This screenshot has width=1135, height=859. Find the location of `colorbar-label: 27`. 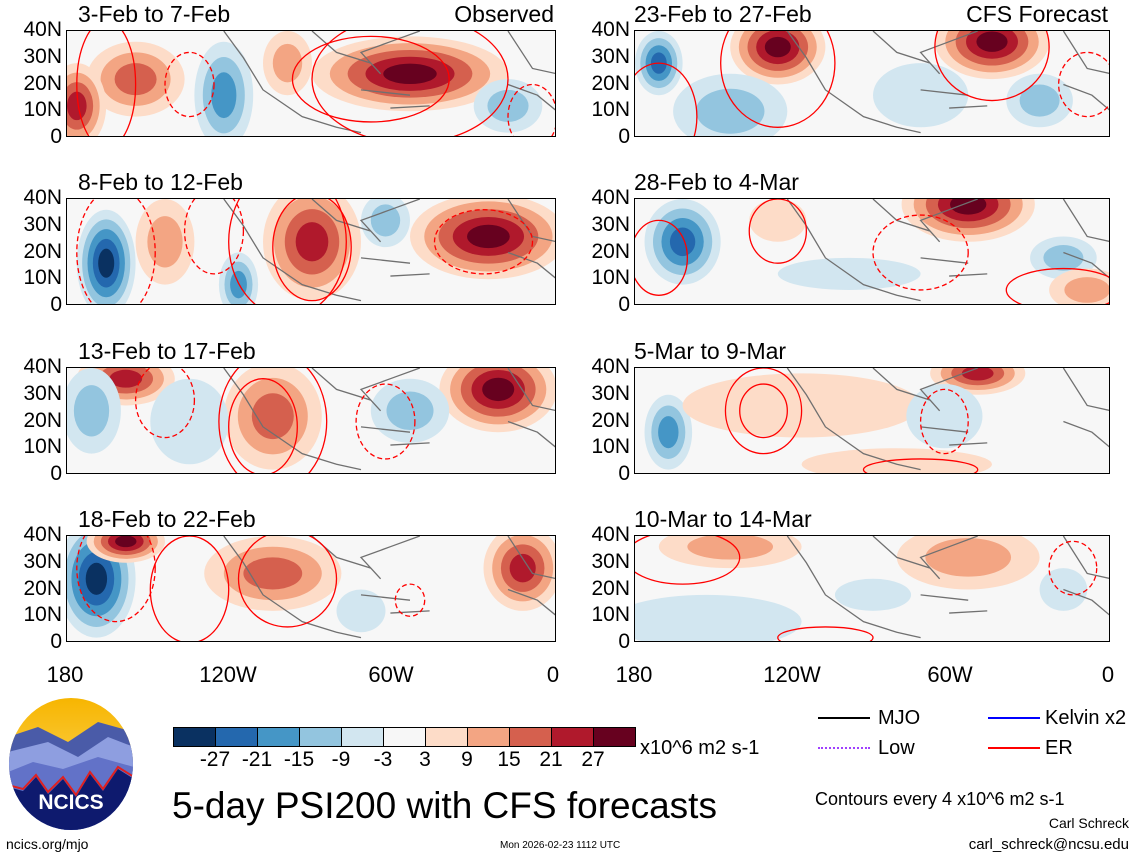

colorbar-label: 27 is located at coordinates (593, 759).